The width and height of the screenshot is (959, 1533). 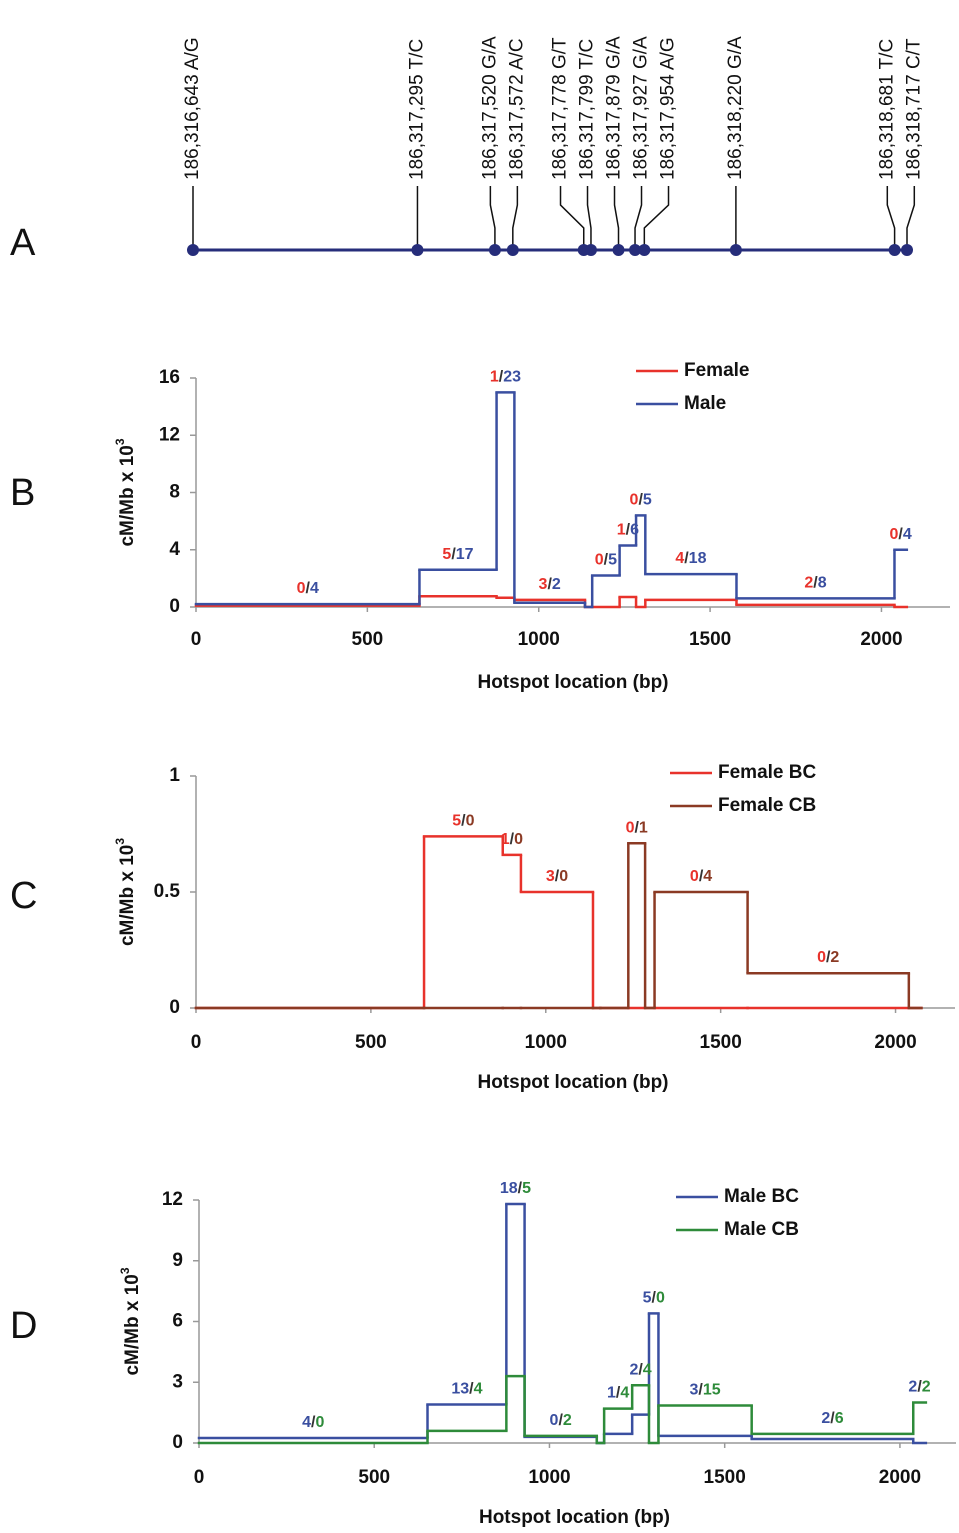 I want to click on snp-label: 186,317,799 T/C, so click(x=587, y=109).